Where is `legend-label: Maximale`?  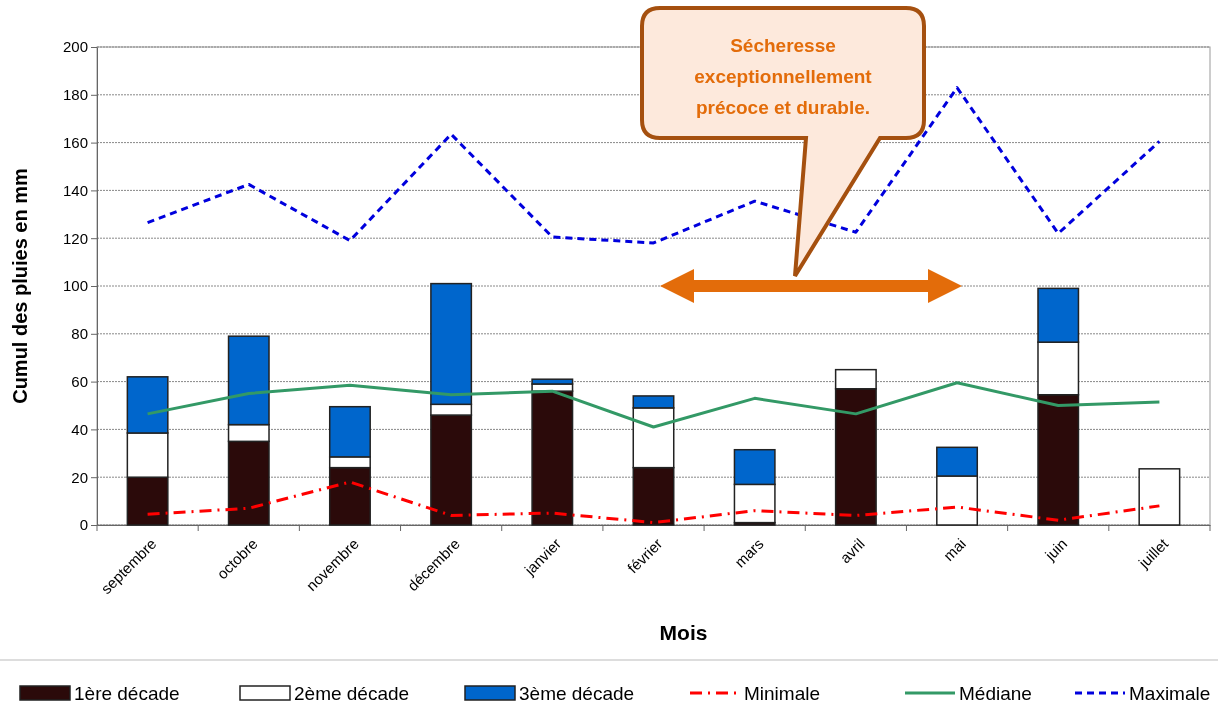 legend-label: Maximale is located at coordinates (1170, 693).